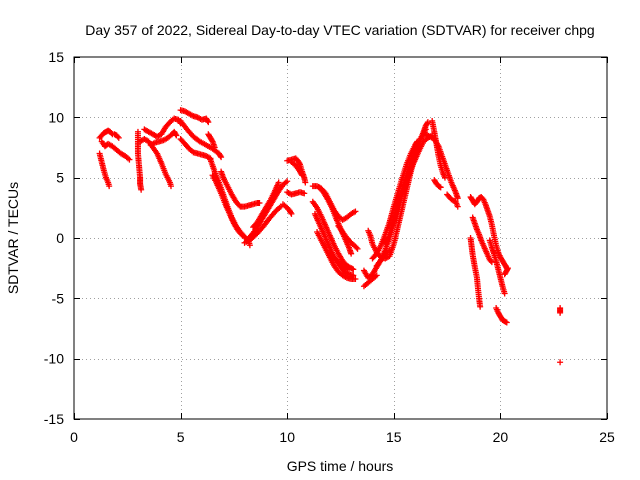  What do you see at coordinates (54, 359) in the screenshot?
I see `y-tick-label: -10` at bounding box center [54, 359].